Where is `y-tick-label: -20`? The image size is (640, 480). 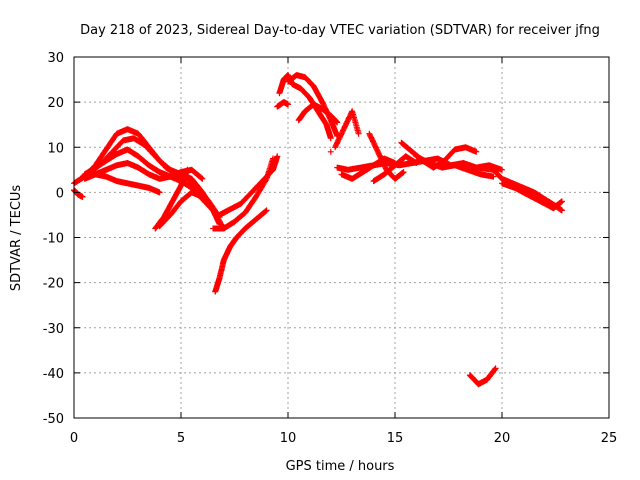 y-tick-label: -20 is located at coordinates (53, 284).